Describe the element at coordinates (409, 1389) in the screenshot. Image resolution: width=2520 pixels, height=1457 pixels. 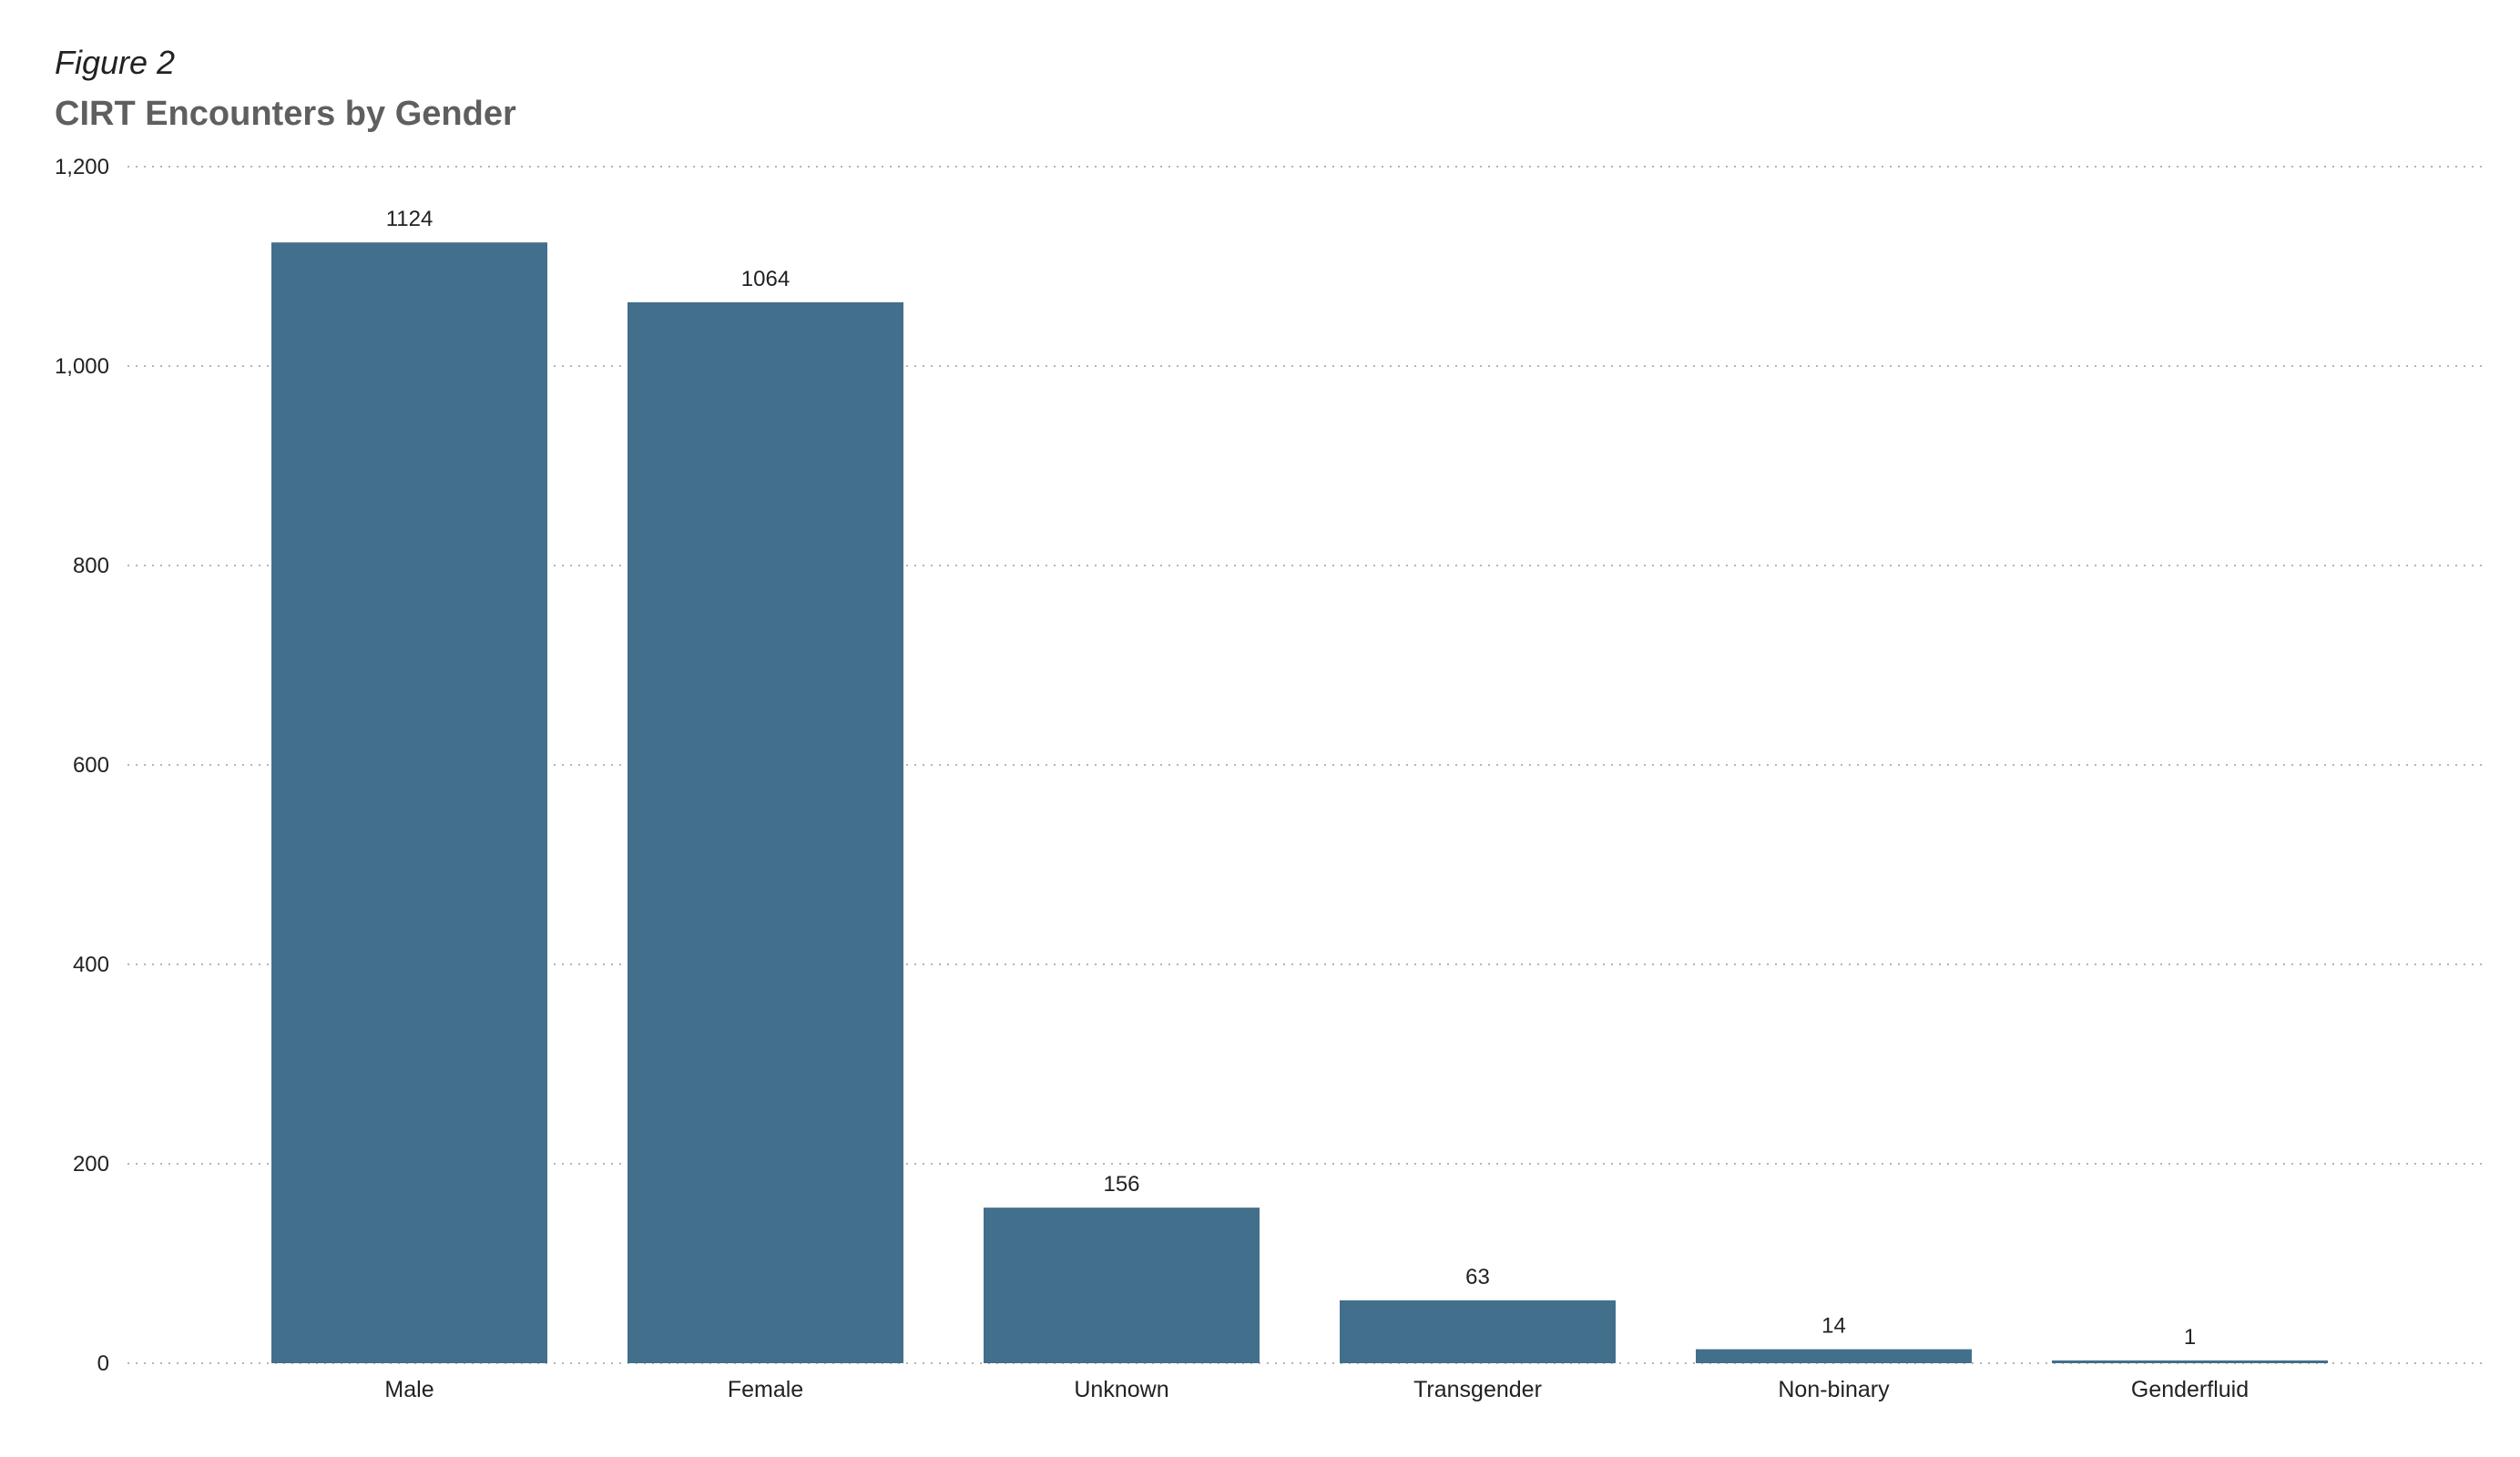
I see `x-category-label: Male` at that location.